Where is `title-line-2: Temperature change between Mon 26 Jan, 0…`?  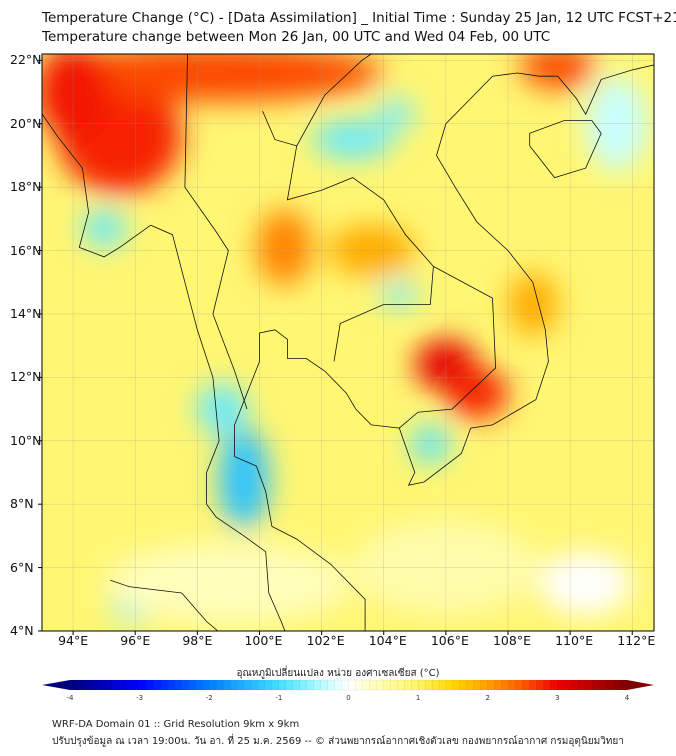
title-line-2: Temperature change between Mon 26 Jan, 0… is located at coordinates (296, 37).